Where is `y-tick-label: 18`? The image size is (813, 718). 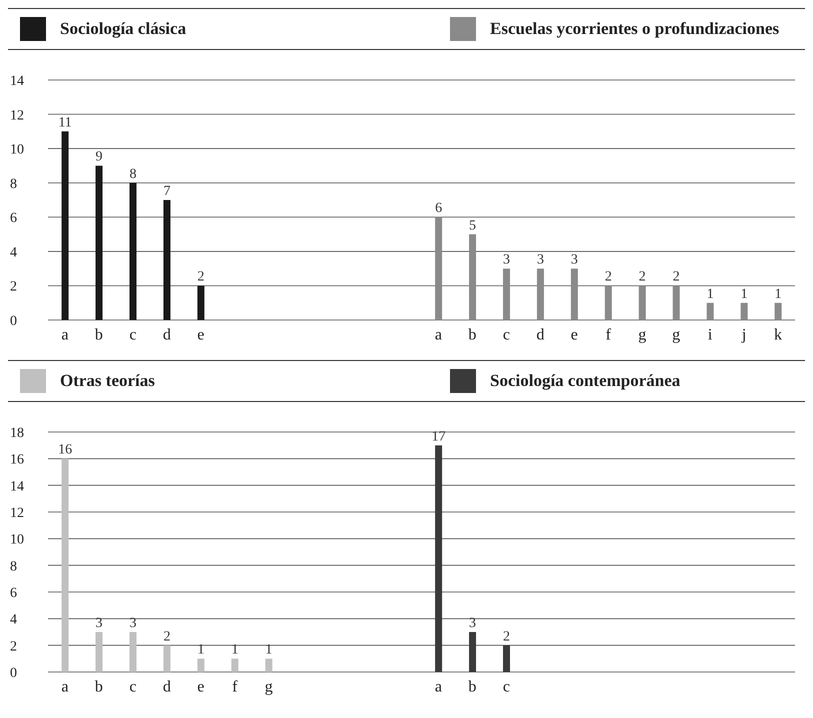
y-tick-label: 18 is located at coordinates (17, 433).